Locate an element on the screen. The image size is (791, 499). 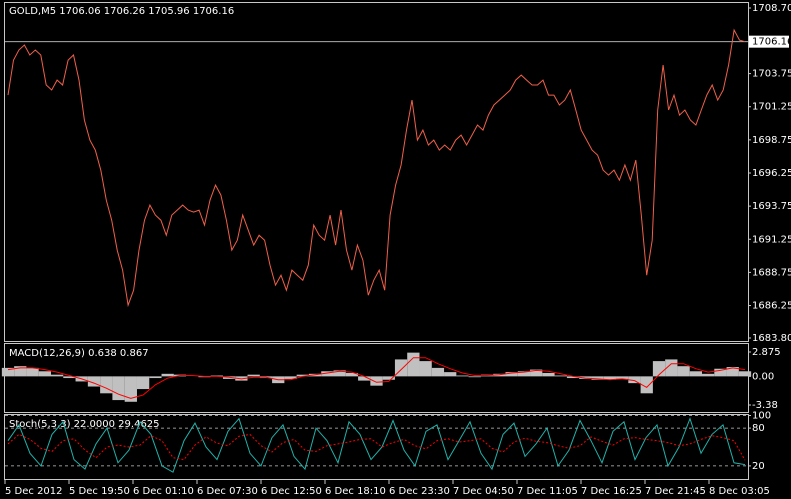
x-tick-label: 7 Dec 16:25 is located at coordinates (611, 491).